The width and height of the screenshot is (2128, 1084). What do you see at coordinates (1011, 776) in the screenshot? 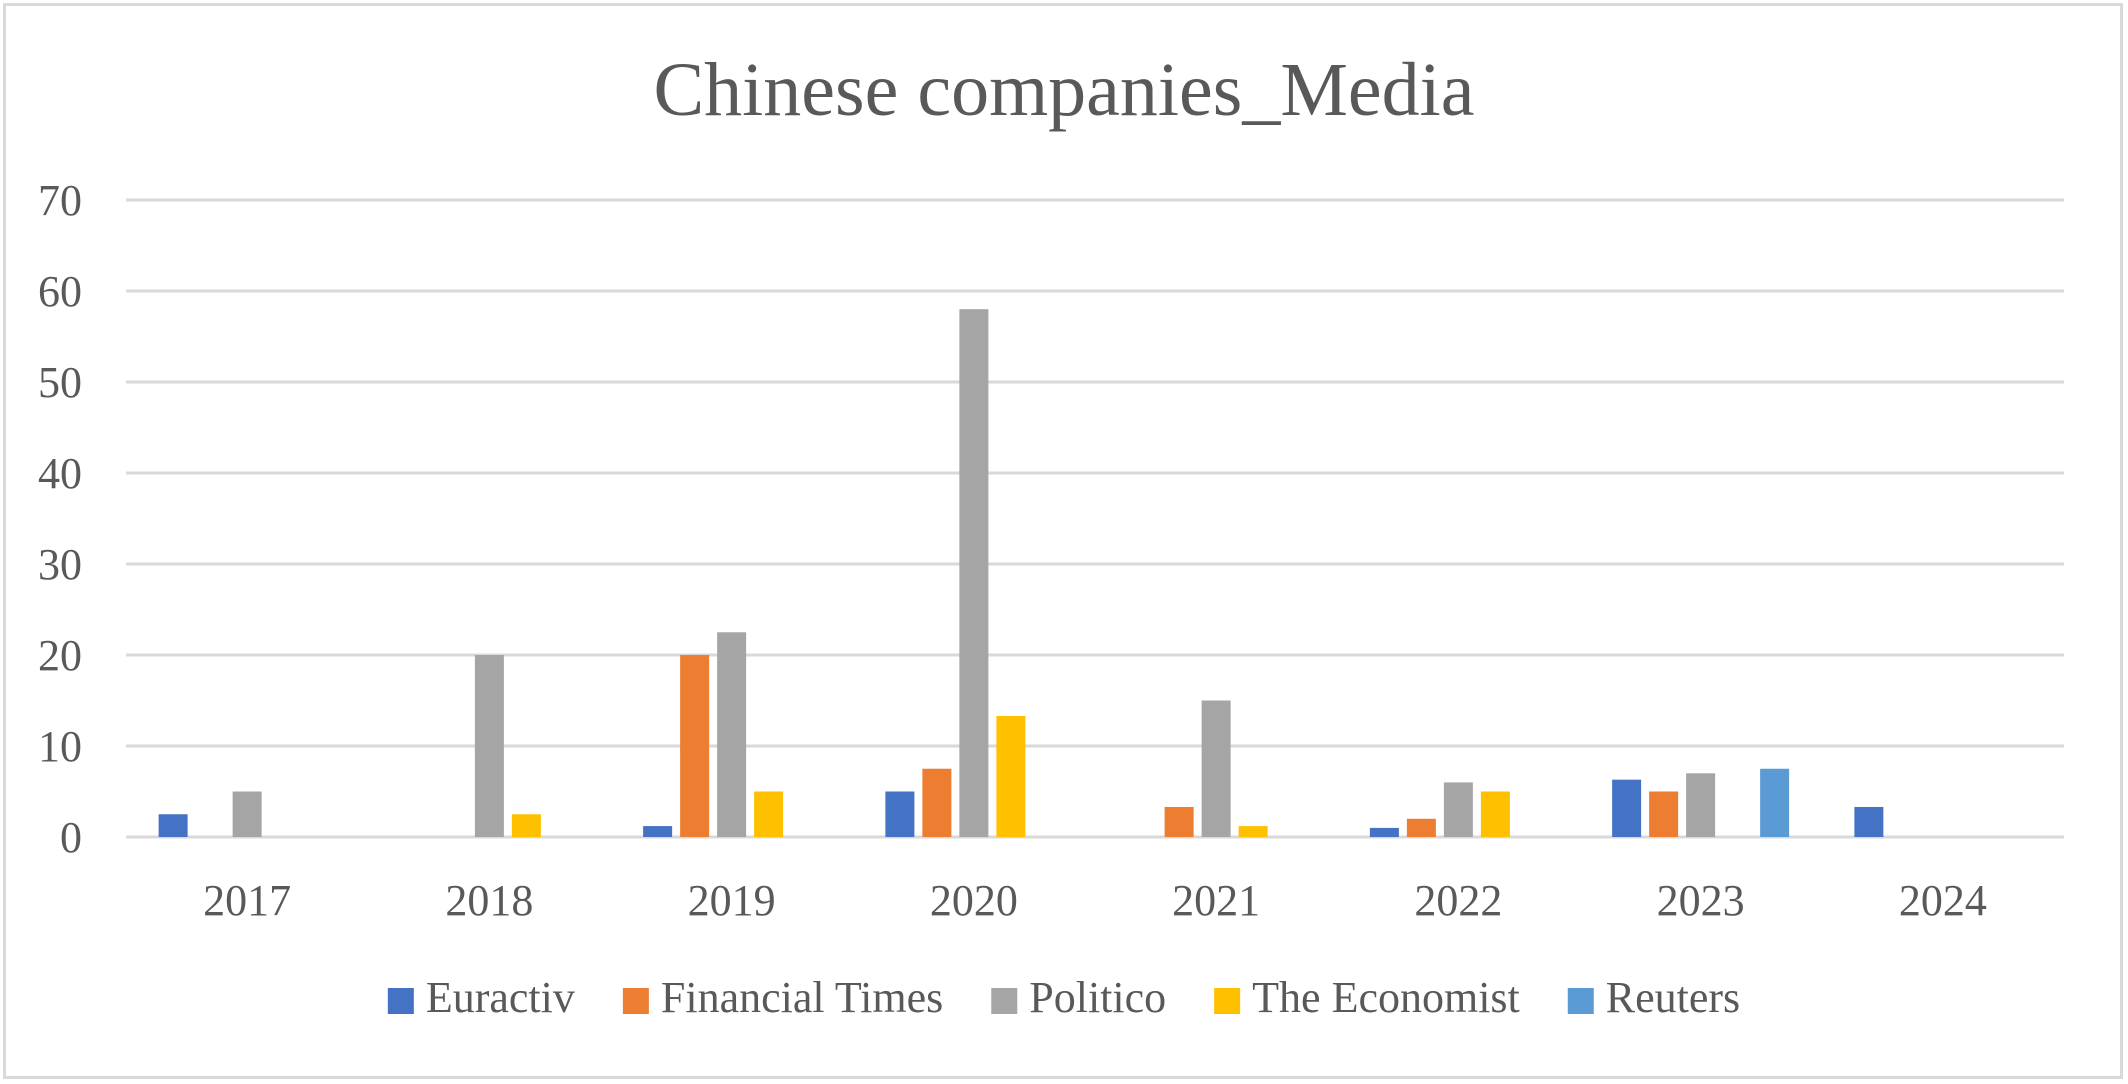
I see `bar-the-economist-2020` at bounding box center [1011, 776].